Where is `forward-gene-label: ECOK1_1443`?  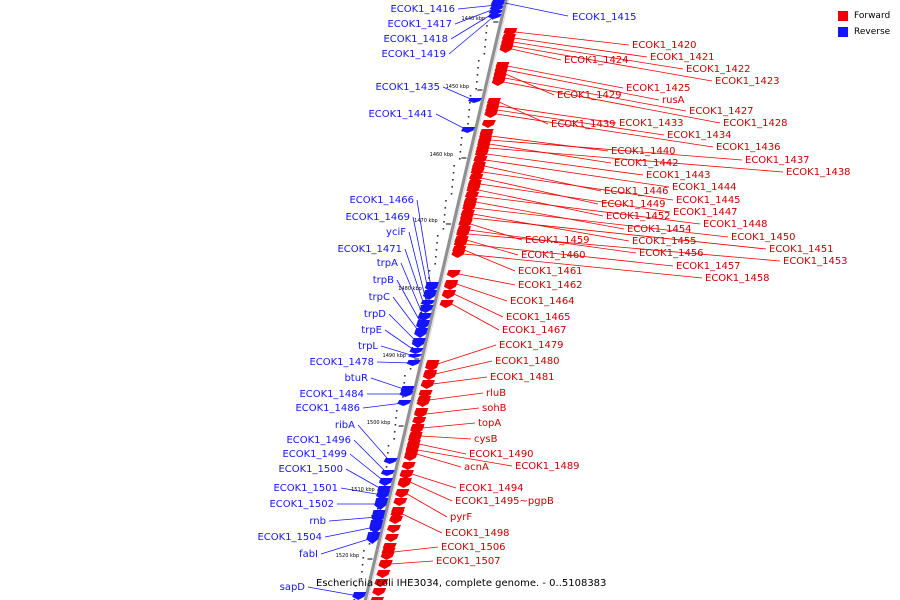 forward-gene-label: ECOK1_1443 is located at coordinates (678, 175).